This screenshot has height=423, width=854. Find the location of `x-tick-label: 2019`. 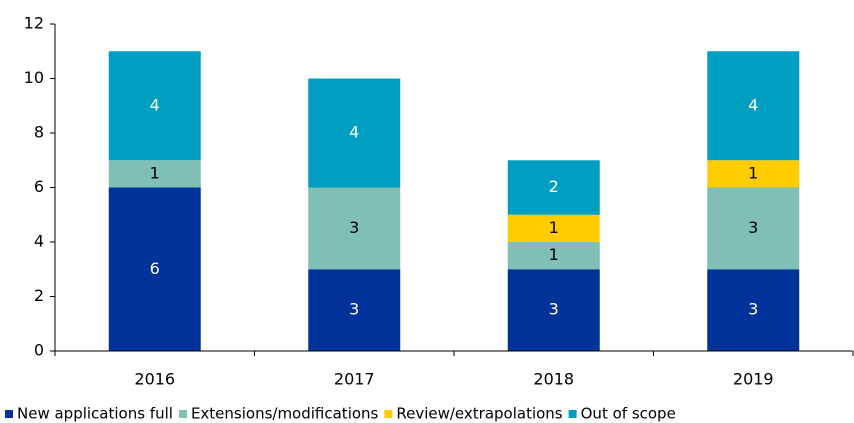

x-tick-label: 2019 is located at coordinates (753, 379).